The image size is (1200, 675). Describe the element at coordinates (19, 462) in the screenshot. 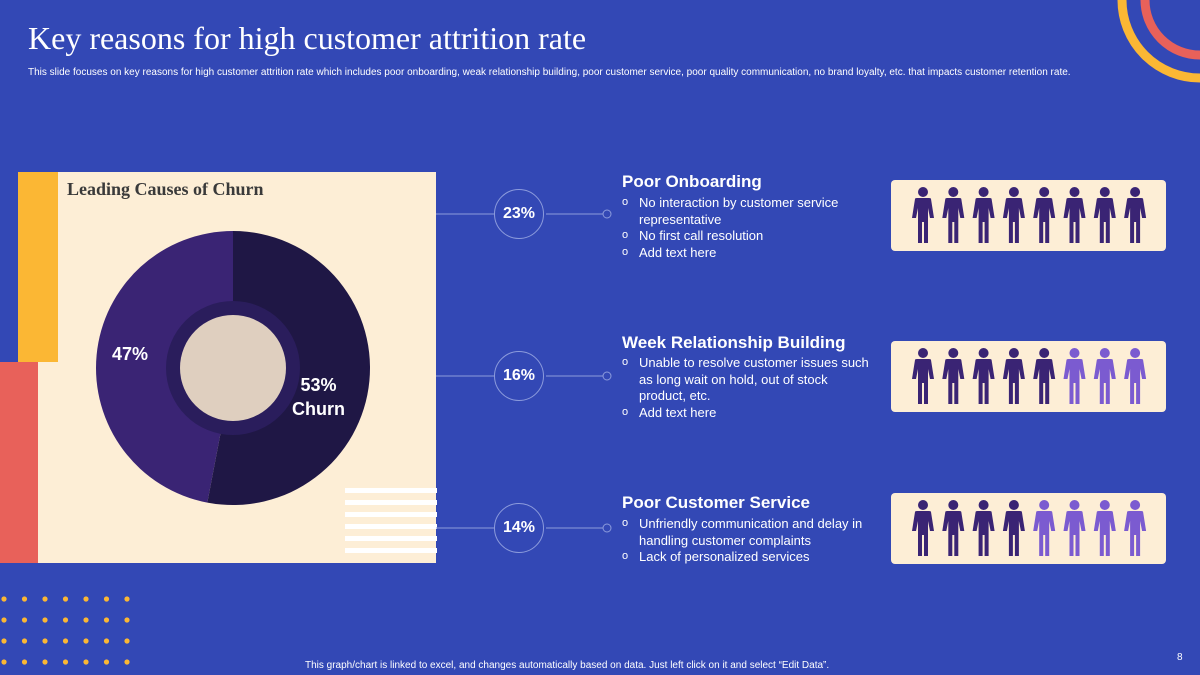

I see `accent-bar-red` at that location.